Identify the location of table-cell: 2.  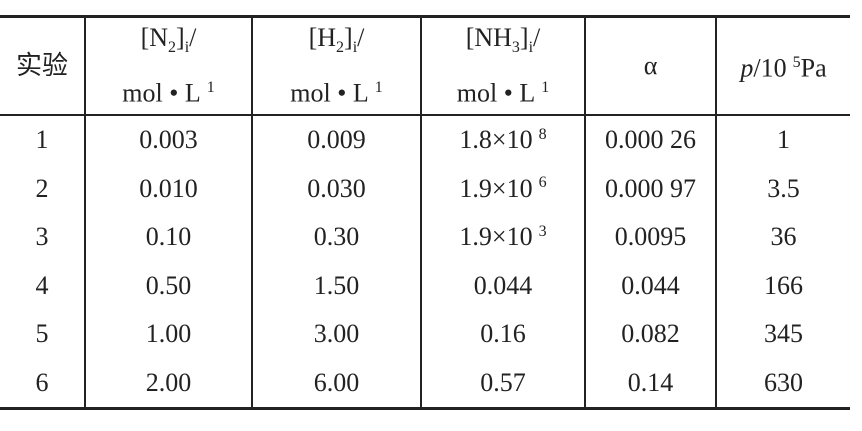
(42, 189).